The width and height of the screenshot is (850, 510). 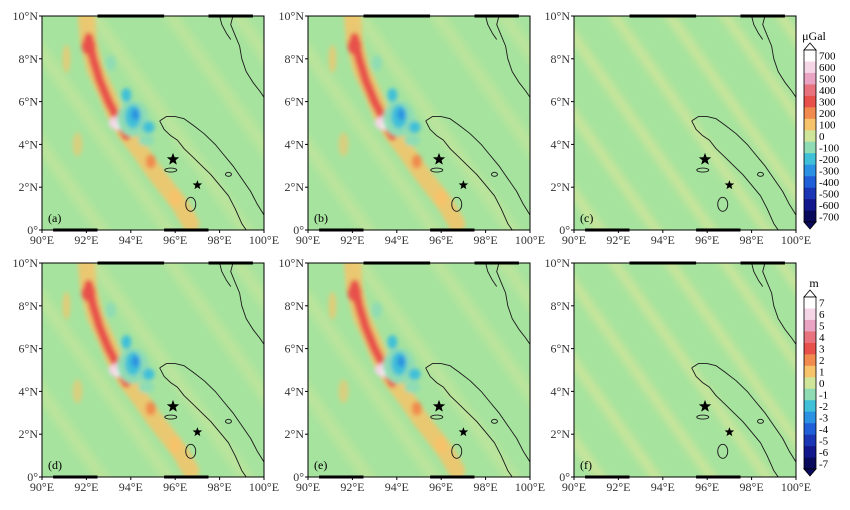 What do you see at coordinates (824, 441) in the screenshot?
I see `colorbar-tick-label: -5` at bounding box center [824, 441].